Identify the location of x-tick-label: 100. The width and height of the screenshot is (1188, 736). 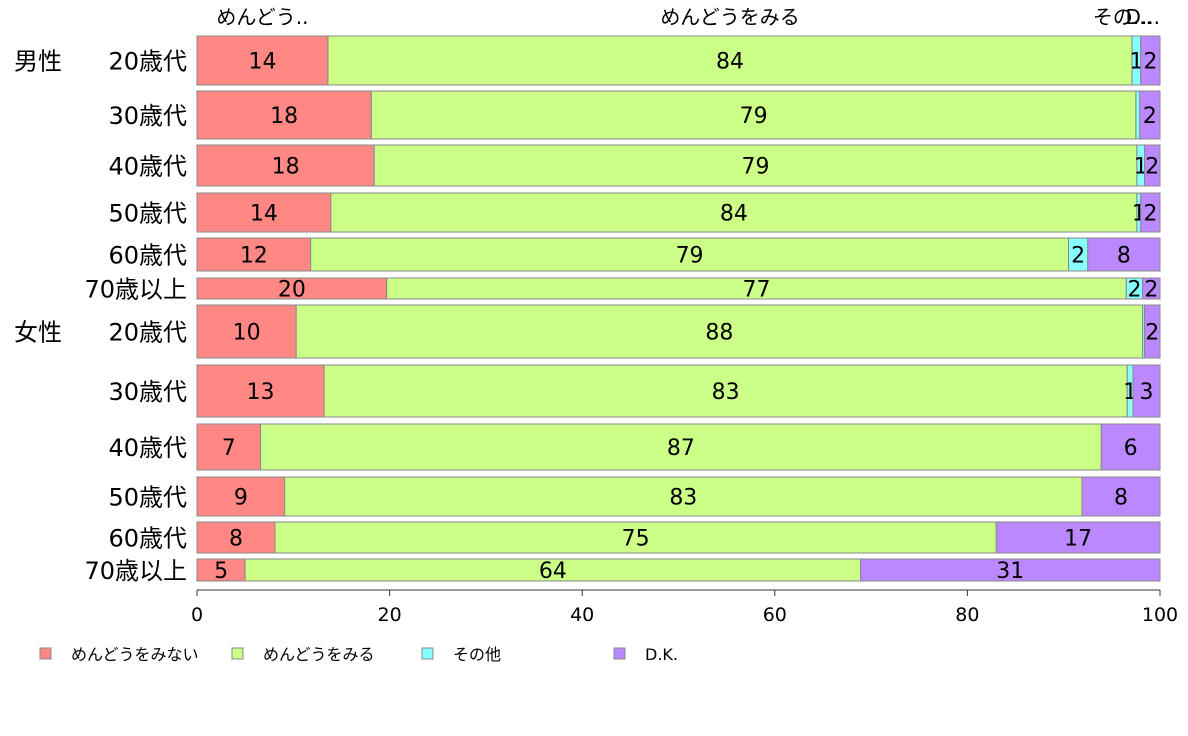
(1160, 615).